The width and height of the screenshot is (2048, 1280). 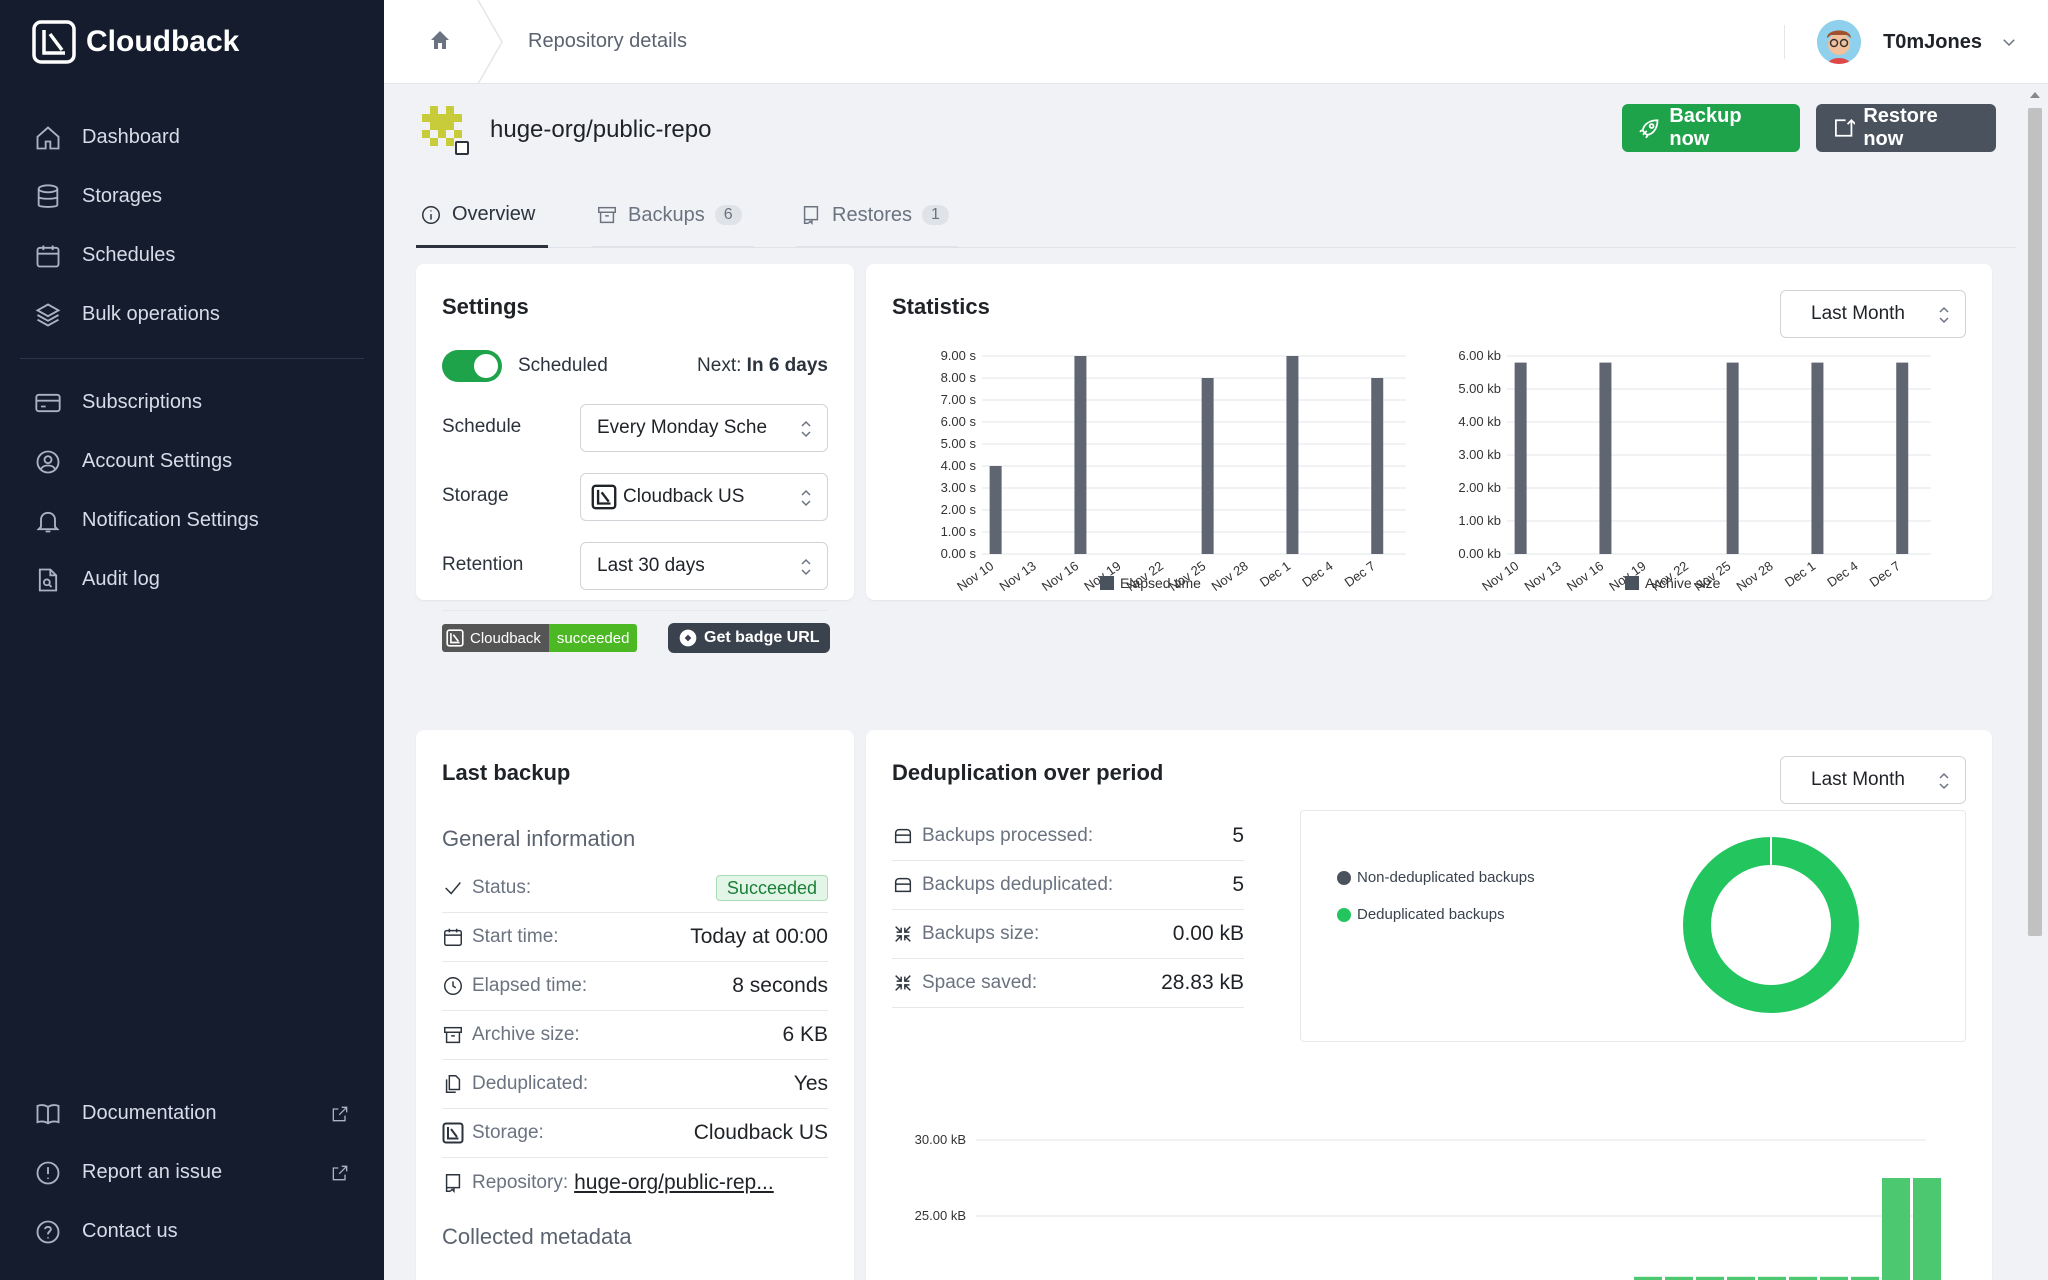 I want to click on tab-restores: Restores 1, so click(x=877, y=216).